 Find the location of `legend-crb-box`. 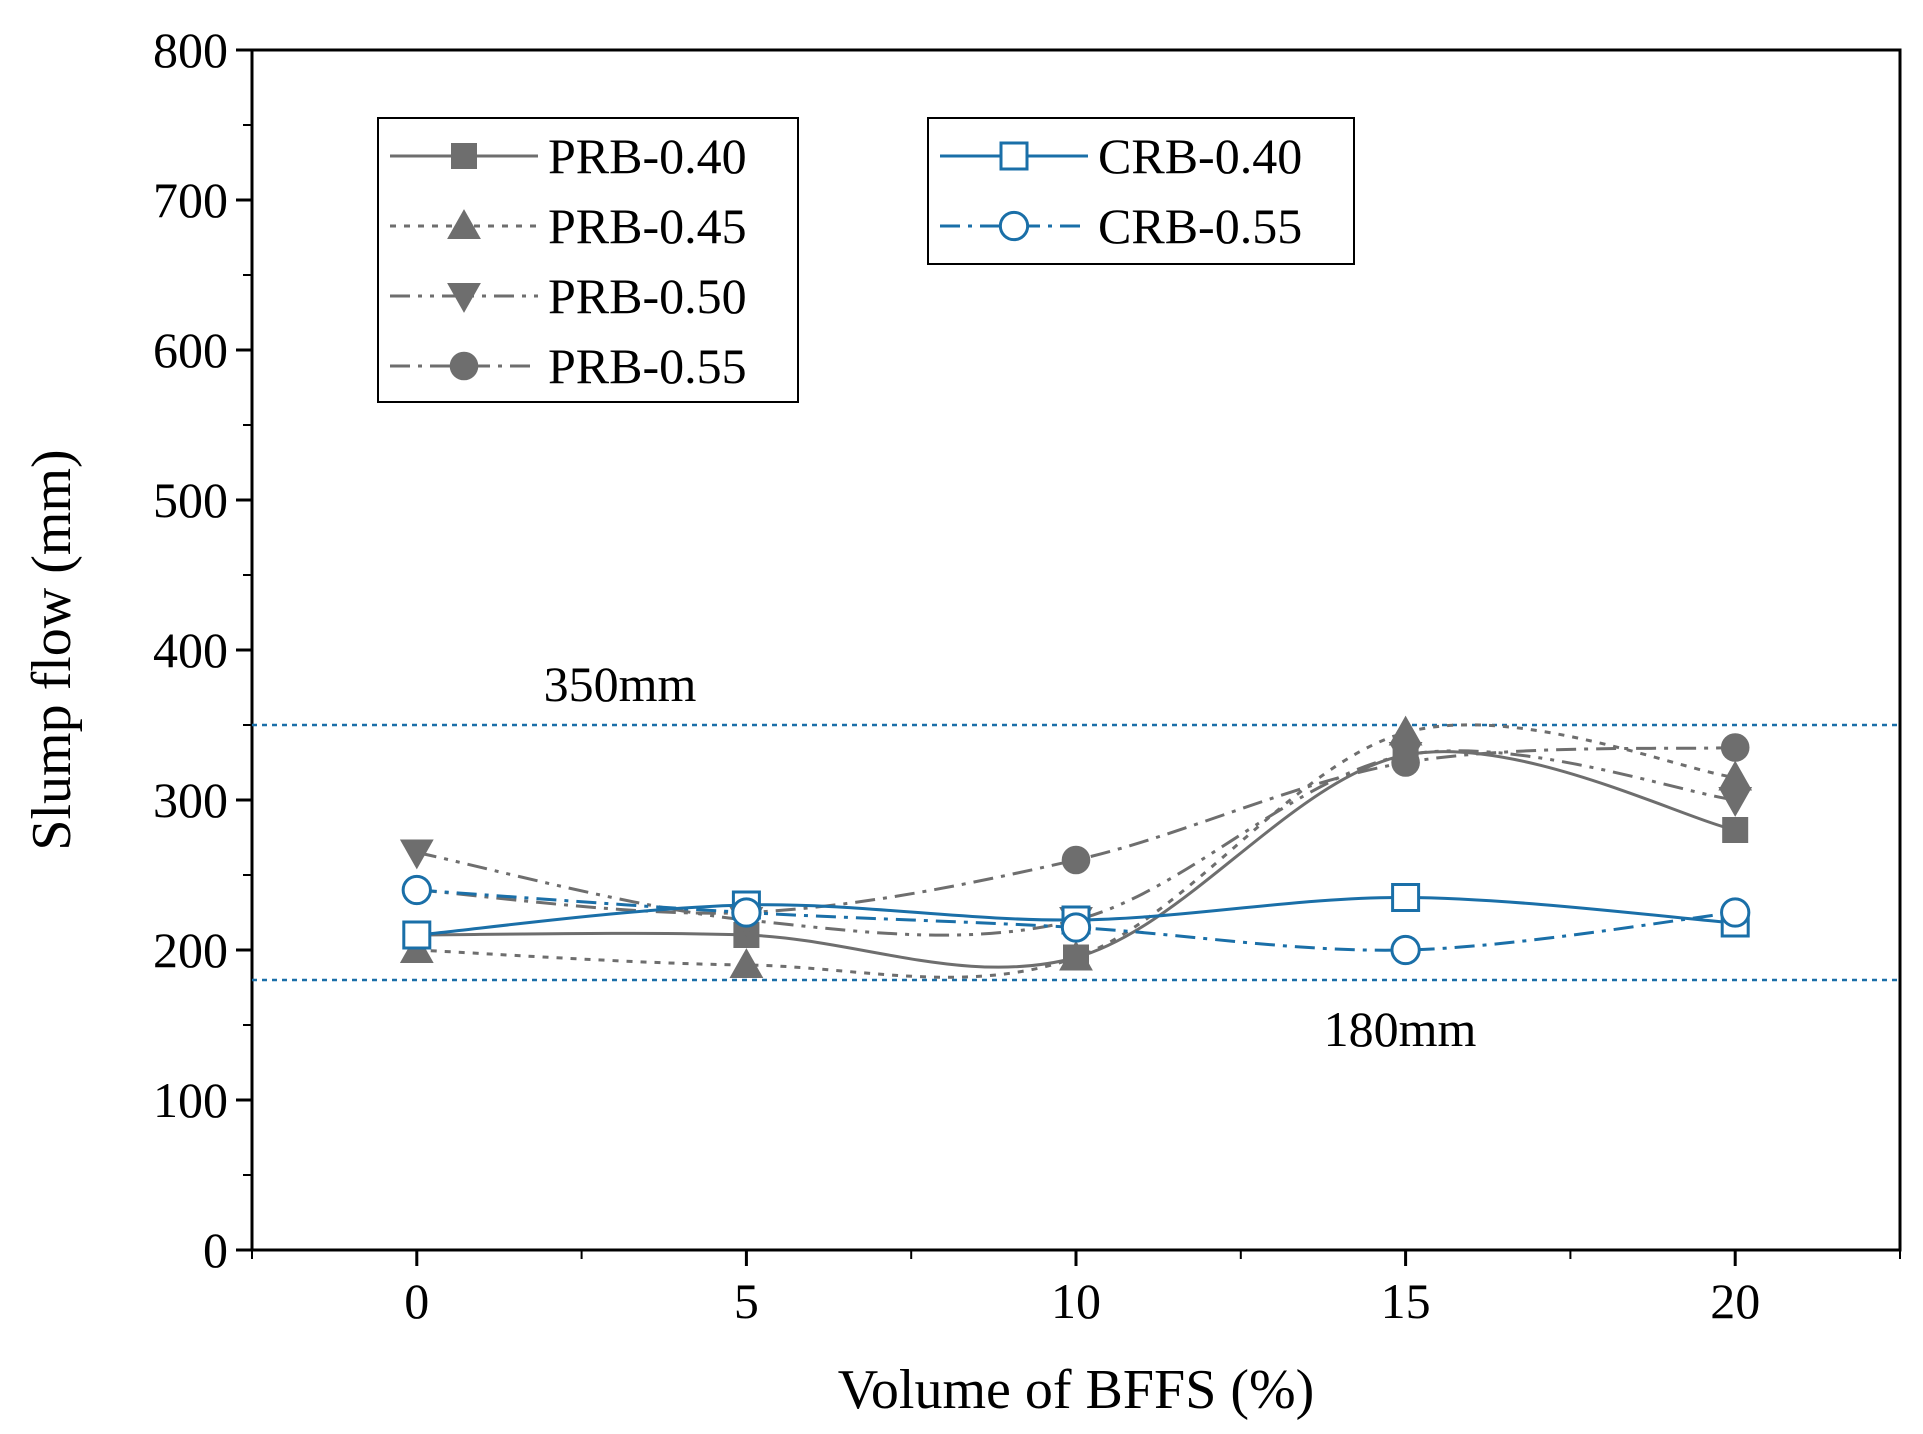

legend-crb-box is located at coordinates (1141, 191).